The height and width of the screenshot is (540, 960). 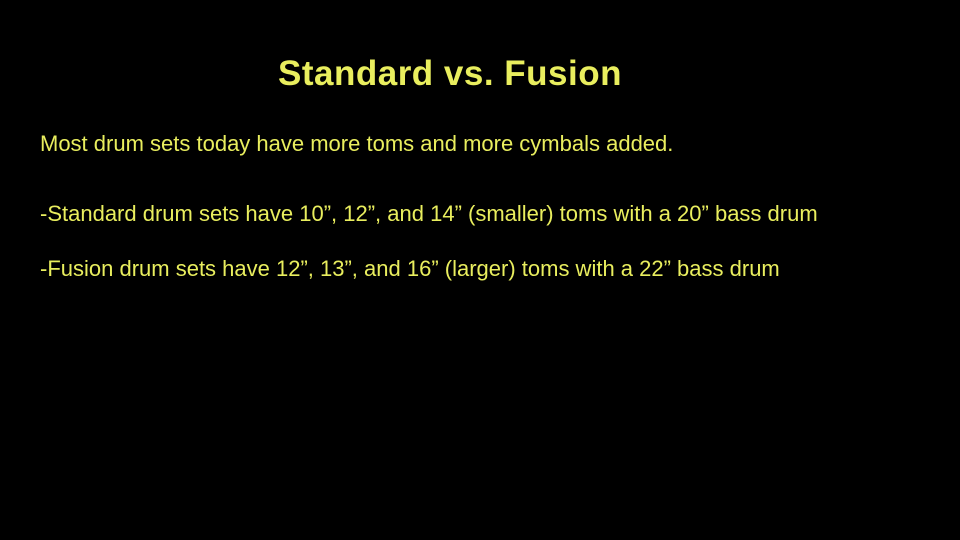 I want to click on slide-title: Standard vs. Fusion, so click(x=450, y=73).